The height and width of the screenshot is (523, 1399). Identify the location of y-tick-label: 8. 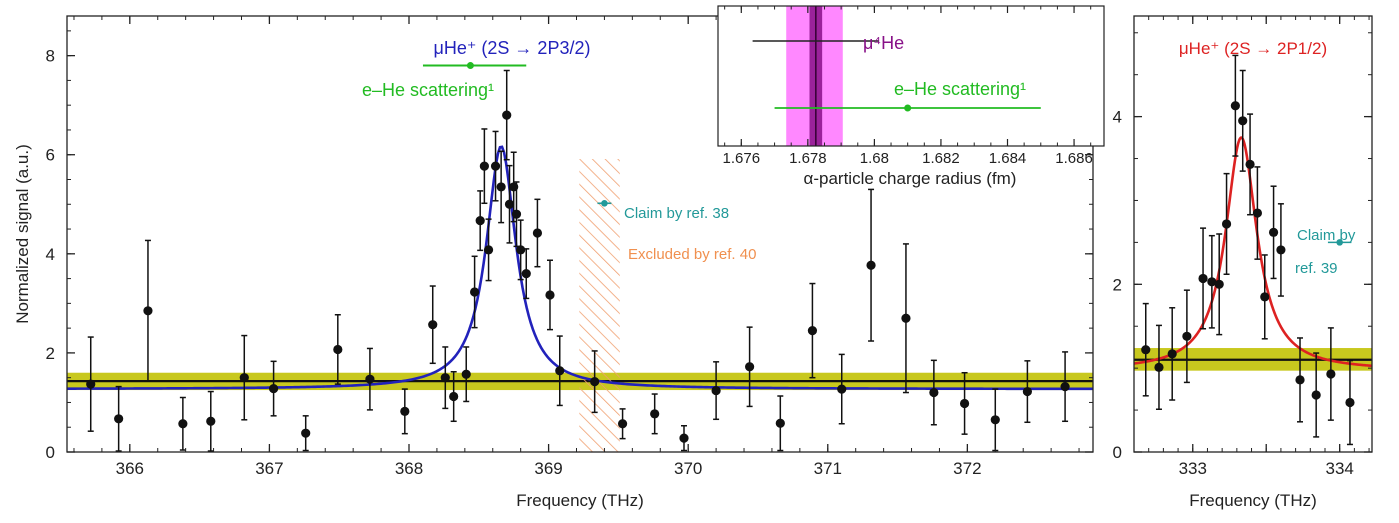
(50, 56).